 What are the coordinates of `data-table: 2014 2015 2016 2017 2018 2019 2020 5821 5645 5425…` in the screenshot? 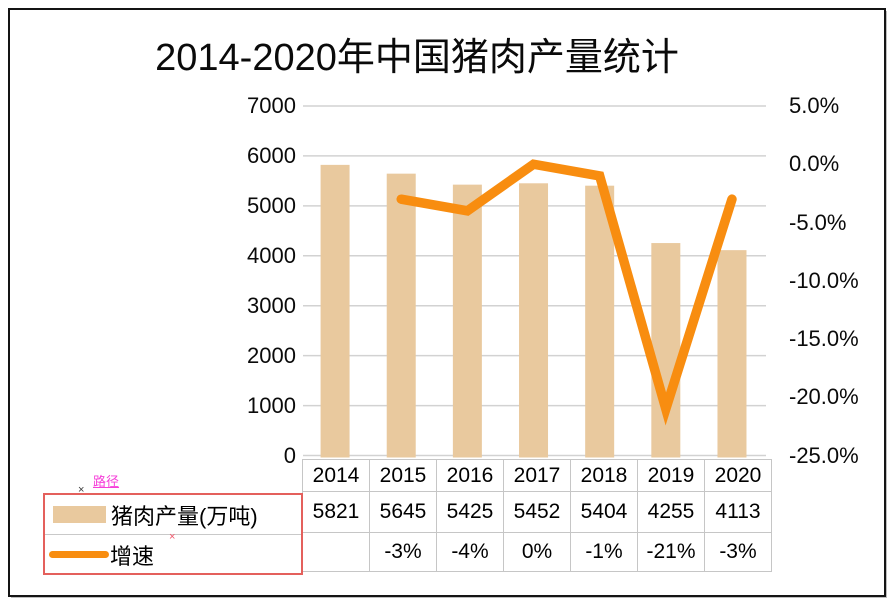 It's located at (537, 515).